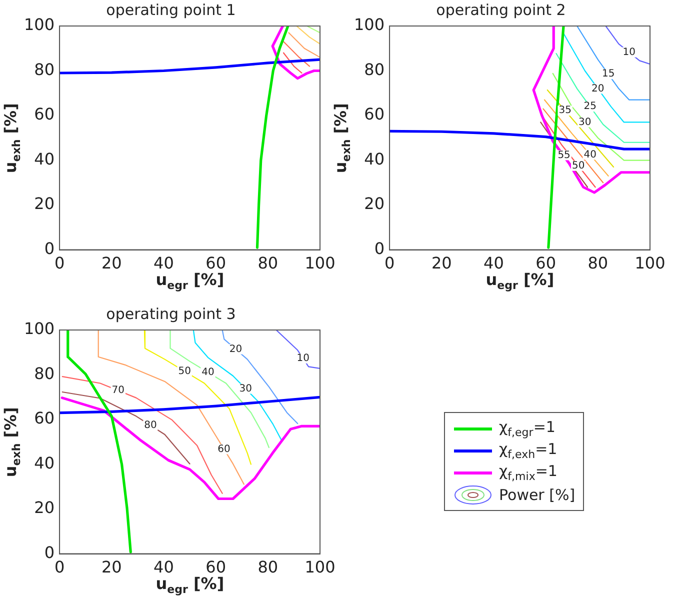 The image size is (681, 603). I want to click on annotation: 35, so click(565, 110).